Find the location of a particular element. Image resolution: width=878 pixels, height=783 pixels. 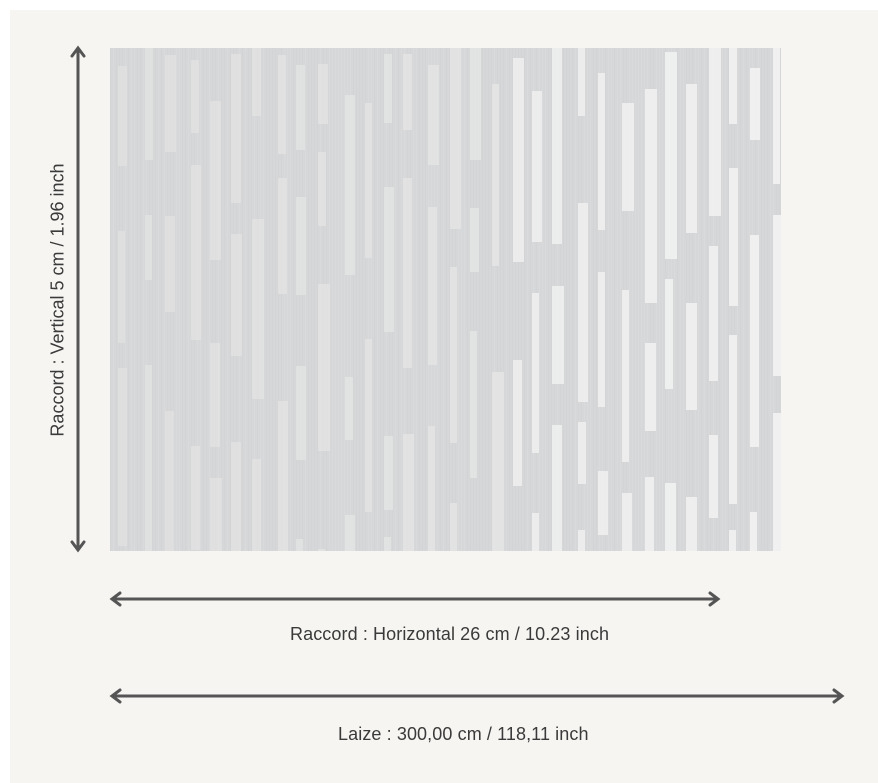

horizontal-repeat-arrow is located at coordinates (415, 599).